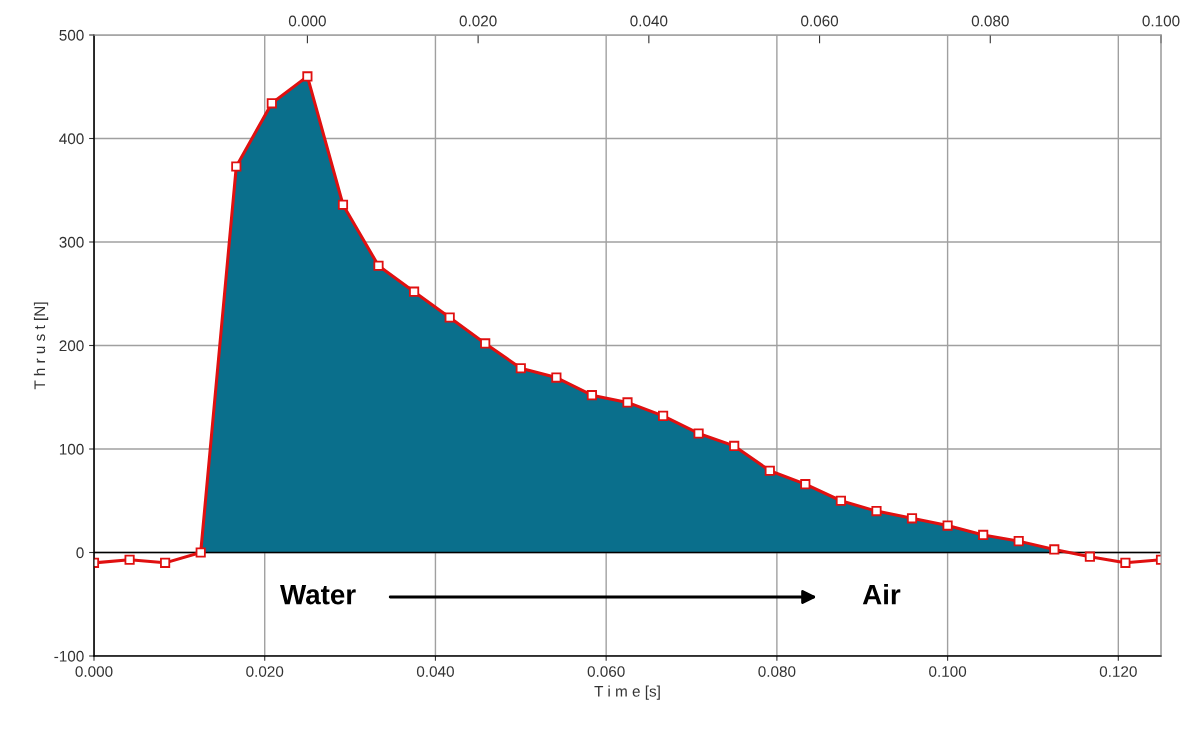  What do you see at coordinates (1118, 671) in the screenshot?
I see `x-tick-label: 0.120` at bounding box center [1118, 671].